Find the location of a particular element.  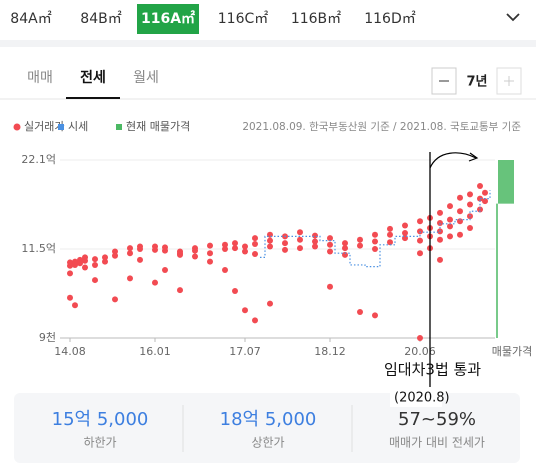

legend-label: 현재 매물가격 is located at coordinates (158, 126).